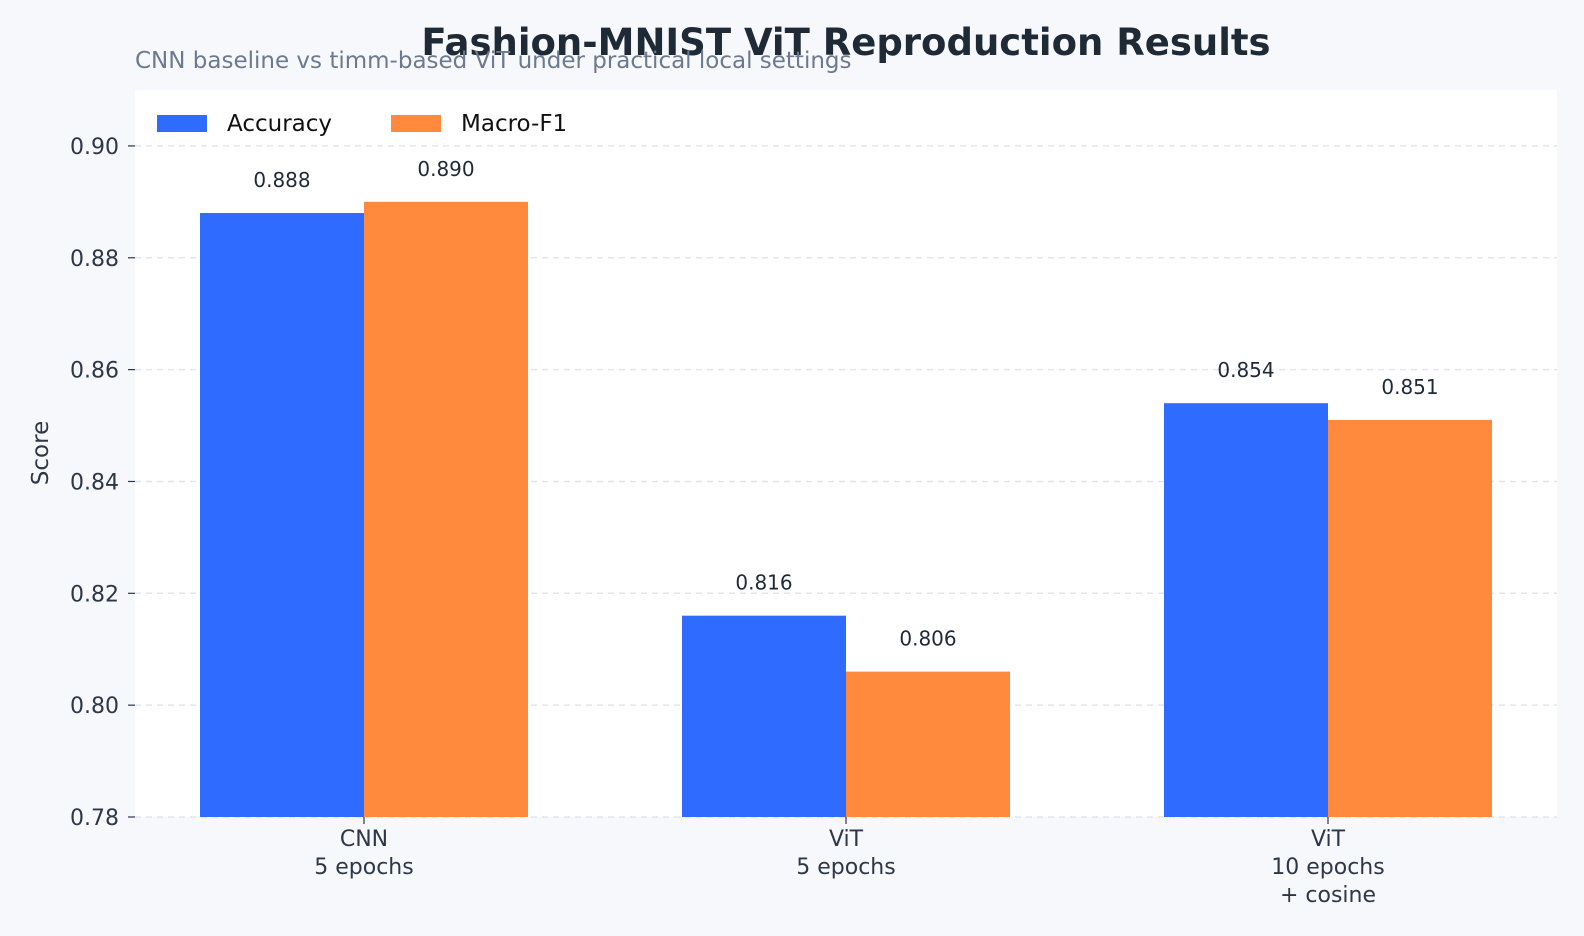  Describe the element at coordinates (362, 124) in the screenshot. I see `legend: Accuracy Macro-F1` at that location.